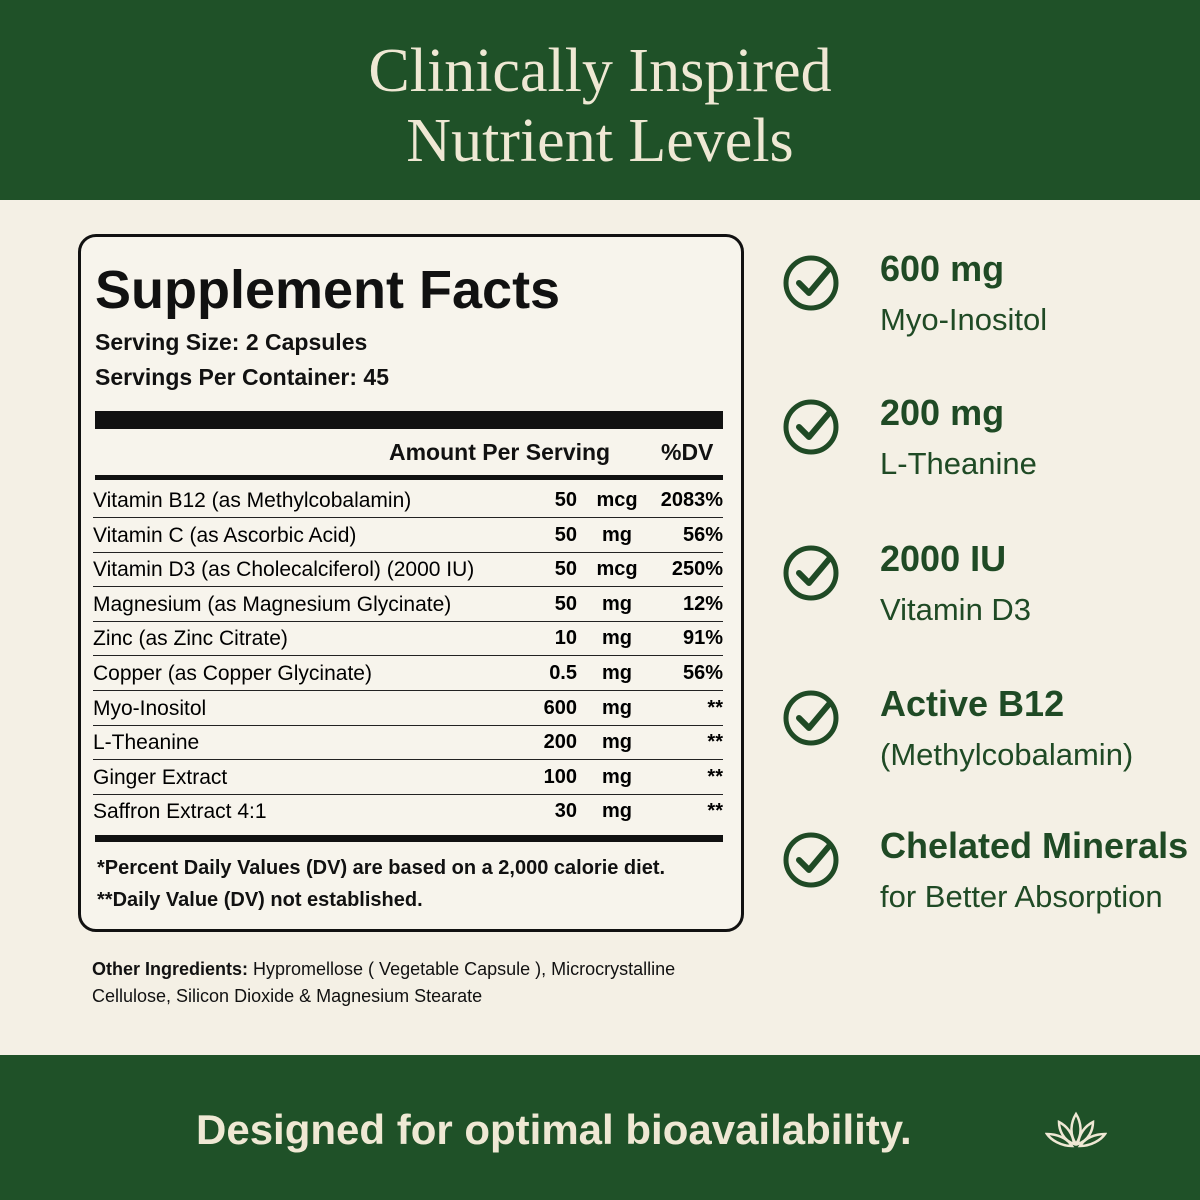  What do you see at coordinates (231, 342) in the screenshot?
I see `serving-size: Serving Size: 2 Capsules` at bounding box center [231, 342].